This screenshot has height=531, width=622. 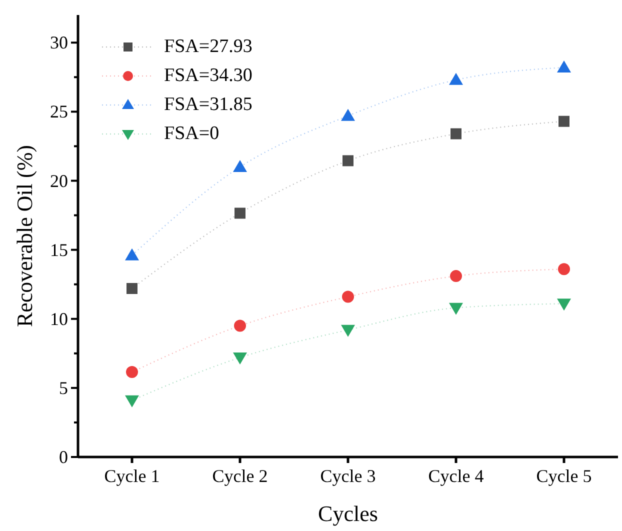 I want to click on x-tick-label: Cycle 4, so click(x=456, y=476).